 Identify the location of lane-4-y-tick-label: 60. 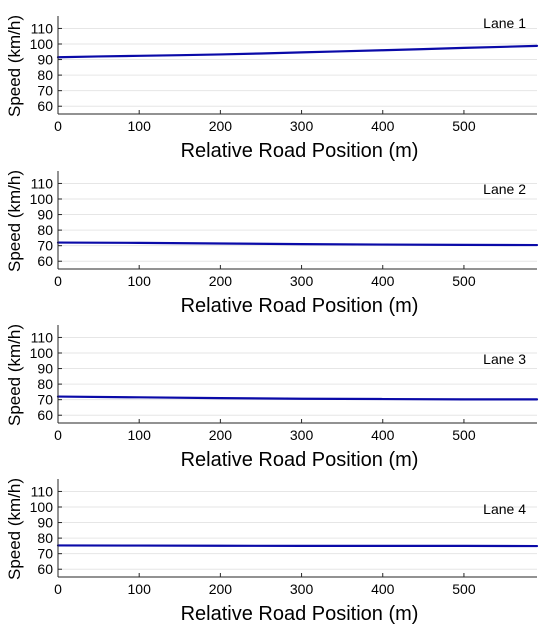
(45, 569).